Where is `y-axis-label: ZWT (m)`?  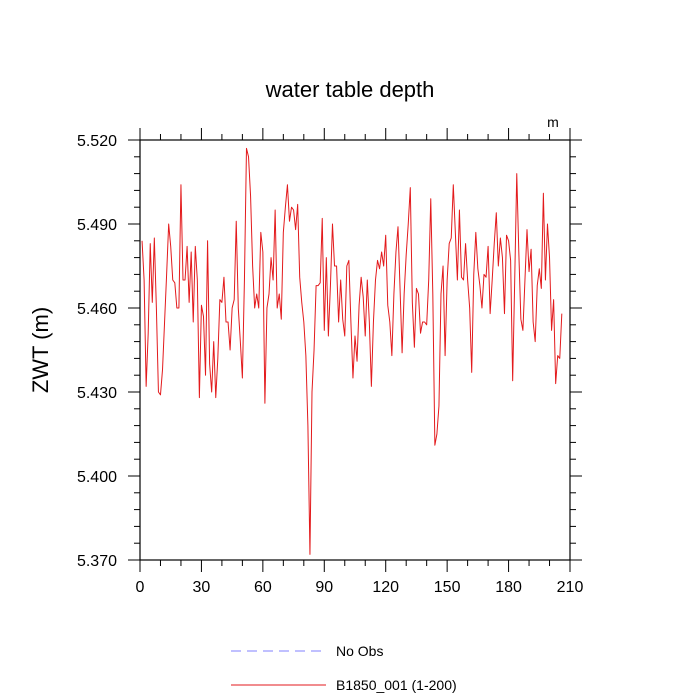
y-axis-label: ZWT (m) is located at coordinates (40, 350).